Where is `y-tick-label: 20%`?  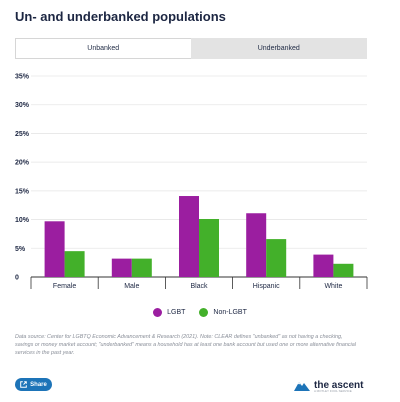 y-tick-label: 20% is located at coordinates (22, 163).